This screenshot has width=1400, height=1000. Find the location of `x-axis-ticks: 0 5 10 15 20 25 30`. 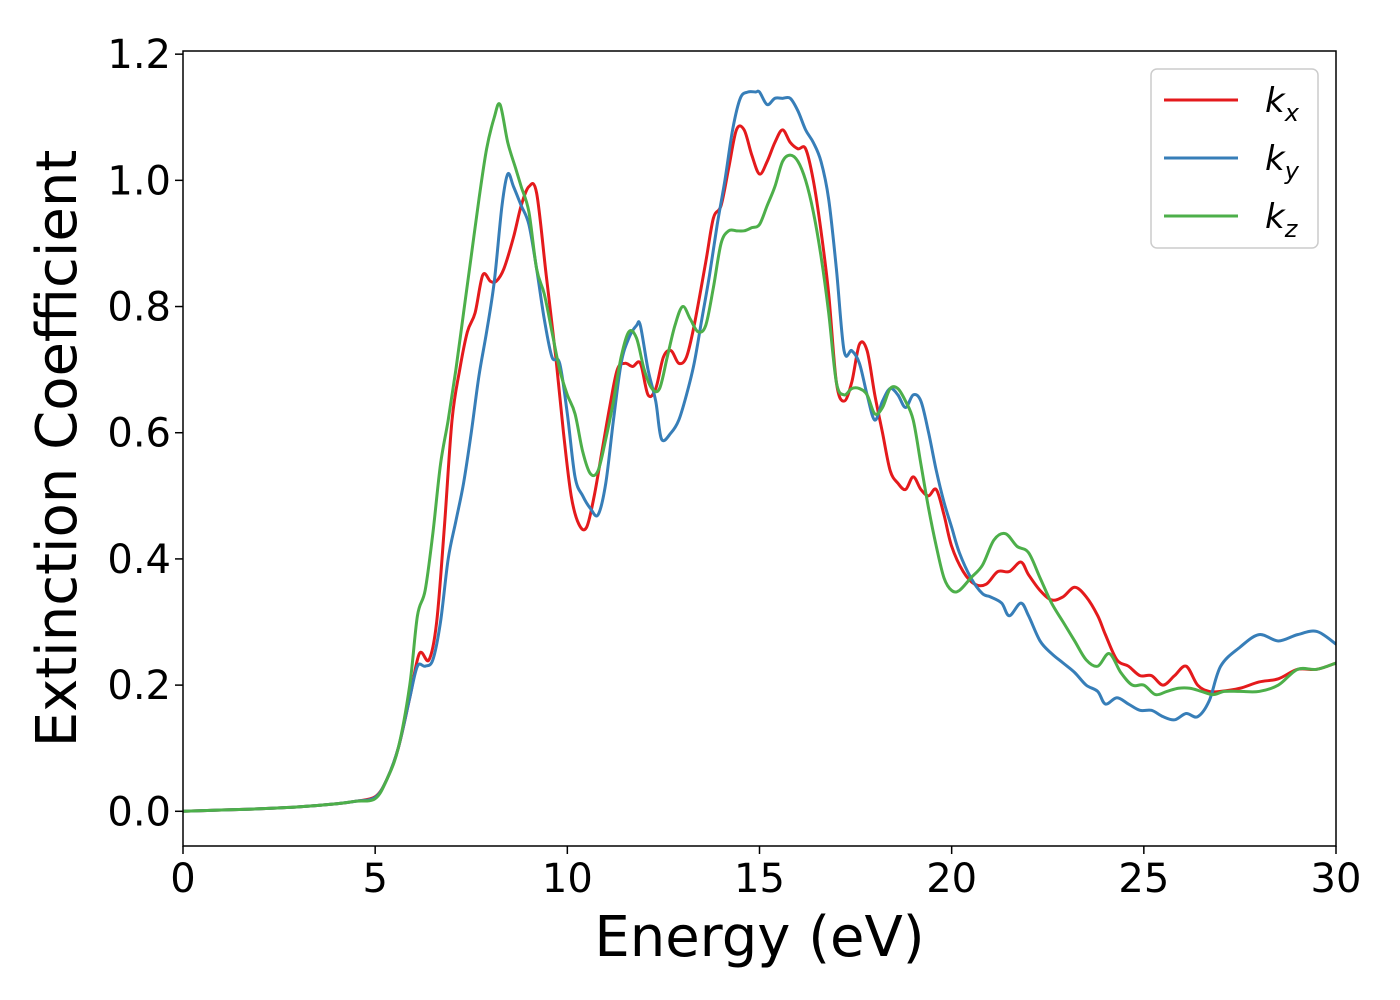

x-axis-ticks: 0 5 10 15 20 25 30 is located at coordinates (765, 874).